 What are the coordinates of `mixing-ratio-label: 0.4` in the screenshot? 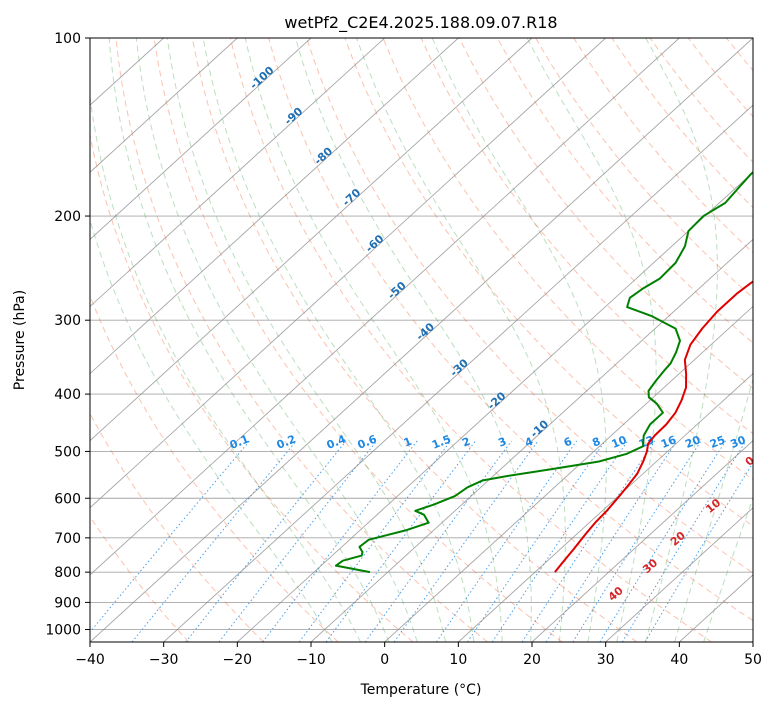 It's located at (336, 441).